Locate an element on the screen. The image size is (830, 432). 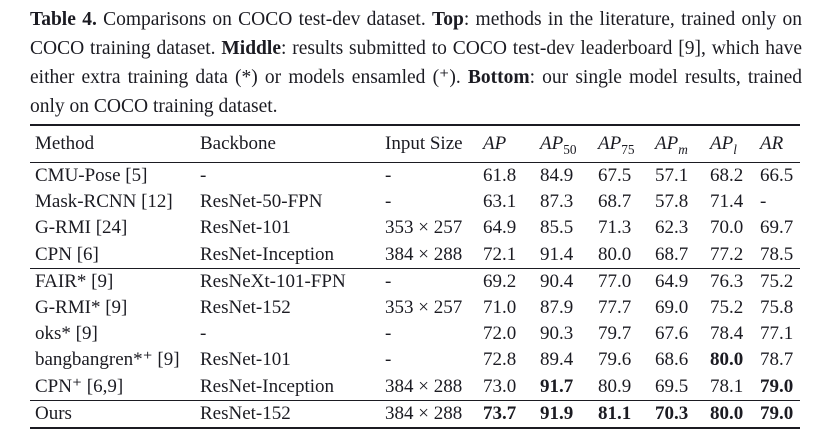
value-cell: 75.2 is located at coordinates (727, 308).